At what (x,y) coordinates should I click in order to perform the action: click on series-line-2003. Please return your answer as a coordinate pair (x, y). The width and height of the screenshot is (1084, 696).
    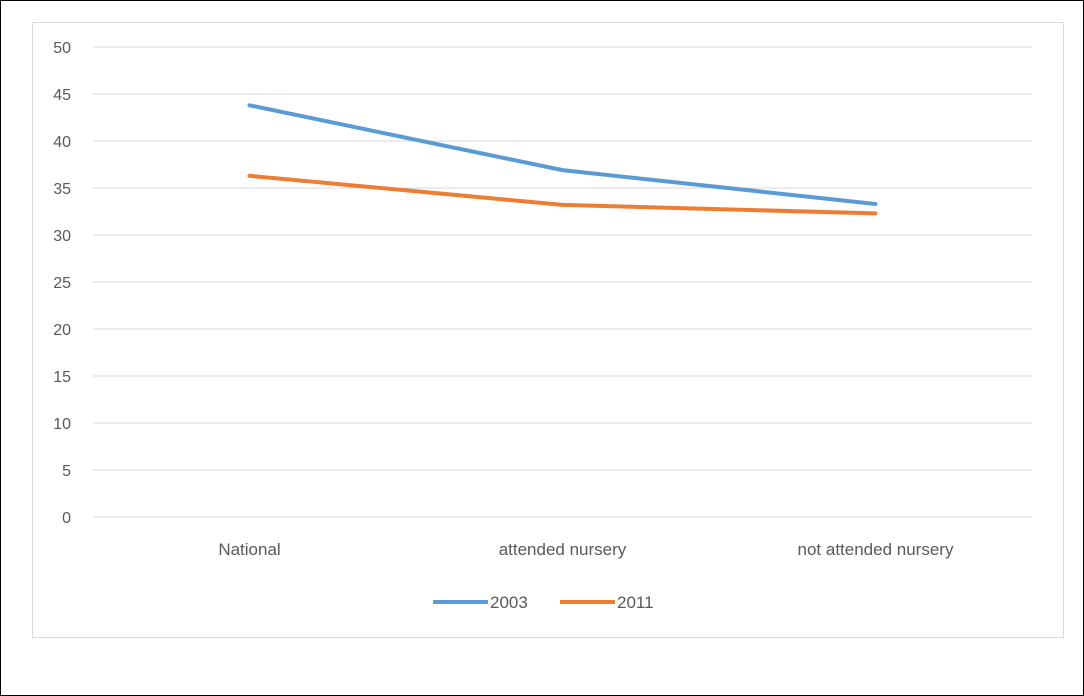
    Looking at the image, I should click on (562, 154).